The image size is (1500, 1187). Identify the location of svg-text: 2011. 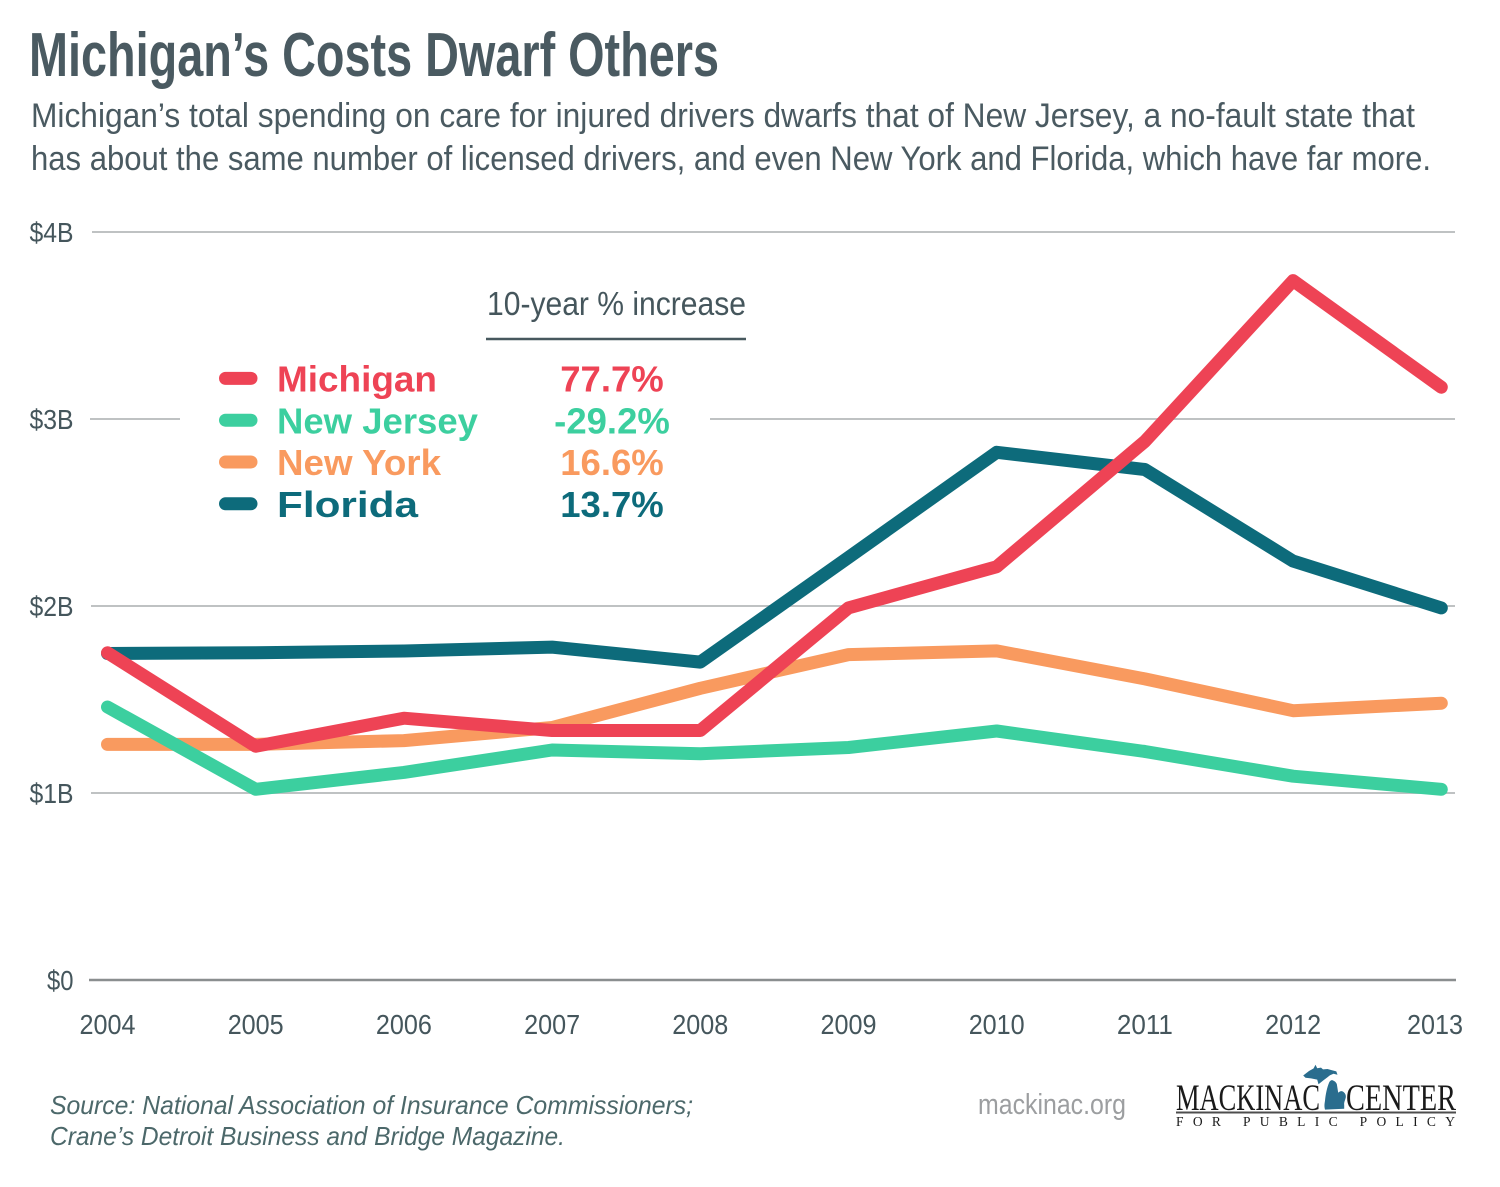
(1145, 1024).